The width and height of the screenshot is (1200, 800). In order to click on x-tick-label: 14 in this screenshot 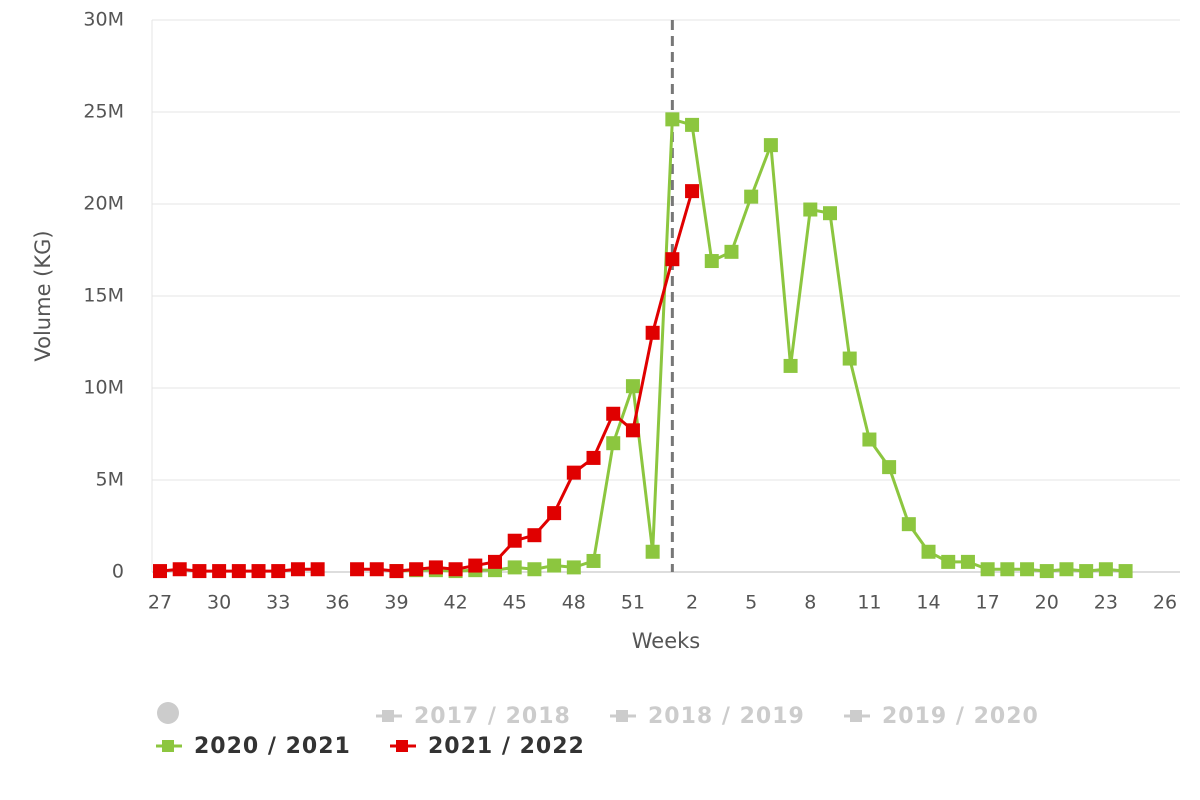, I will do `click(928, 603)`.